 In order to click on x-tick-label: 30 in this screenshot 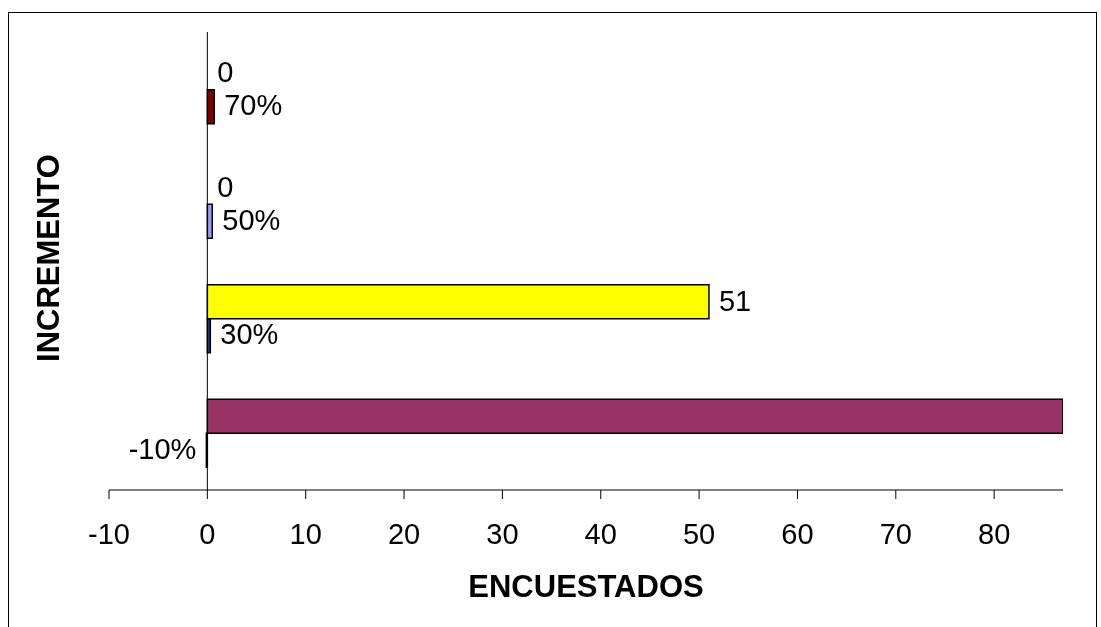, I will do `click(502, 533)`.